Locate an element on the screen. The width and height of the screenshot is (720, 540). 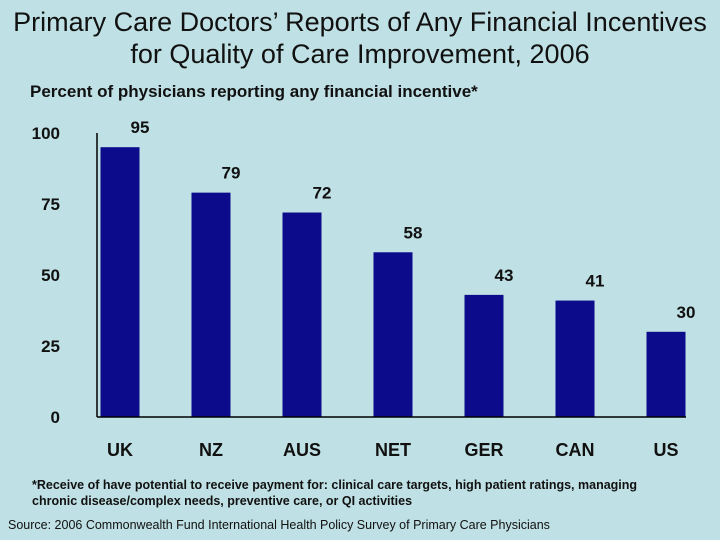
x-tick-label: NZ is located at coordinates (211, 450).